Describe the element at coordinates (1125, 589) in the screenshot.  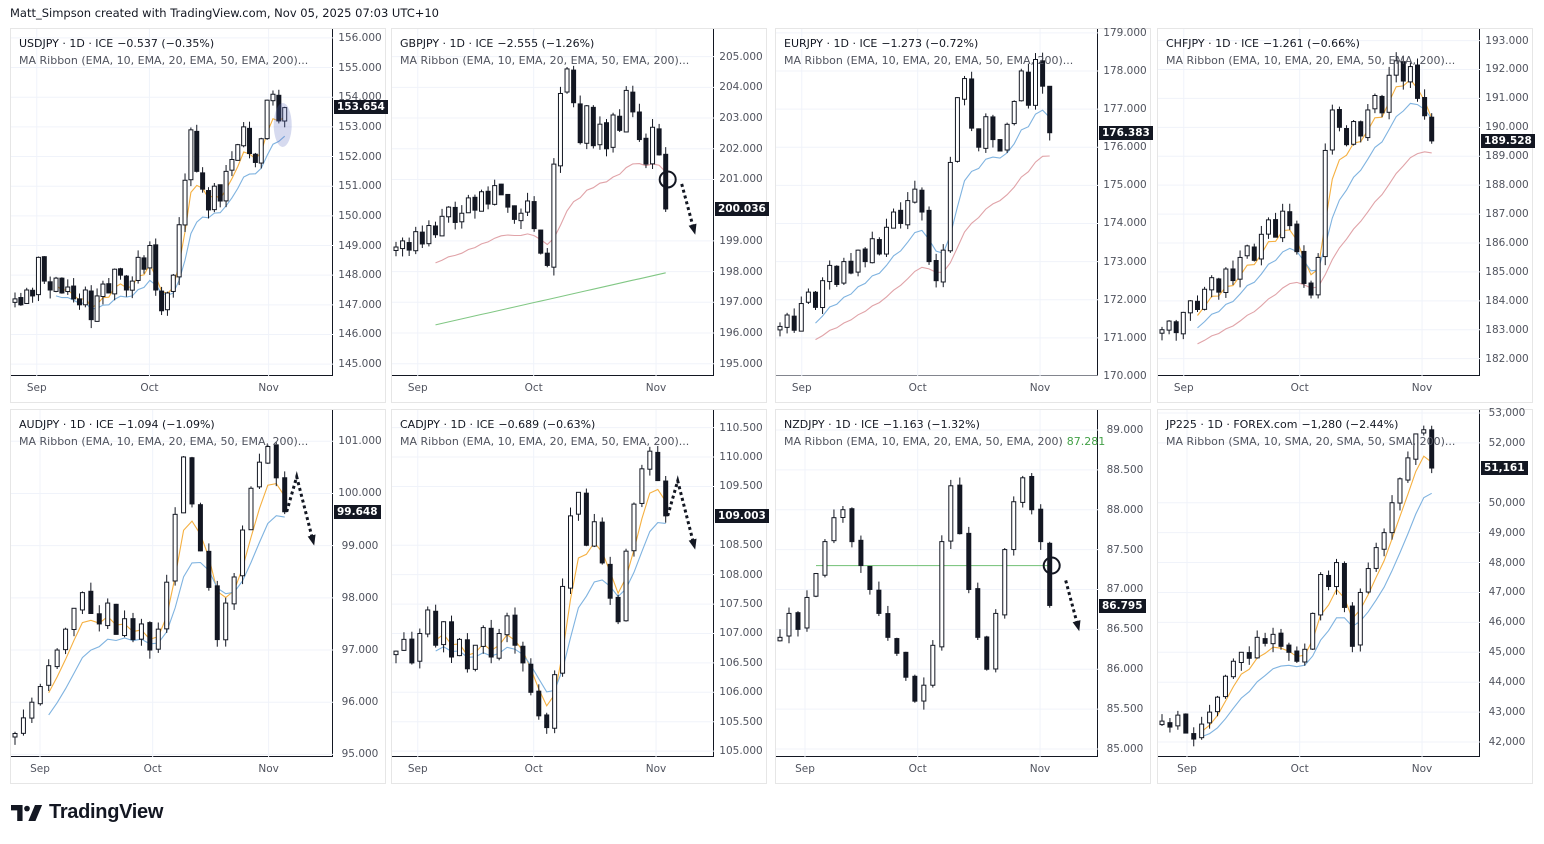
I see `price-tick: 87.000` at that location.